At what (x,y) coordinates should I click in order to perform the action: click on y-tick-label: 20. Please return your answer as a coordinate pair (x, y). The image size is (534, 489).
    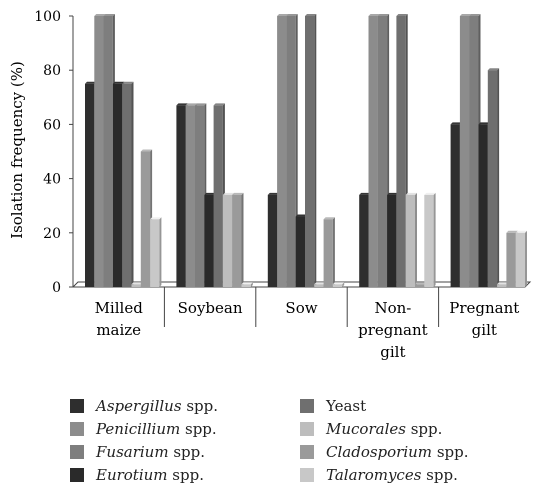
    Looking at the image, I should click on (52, 234).